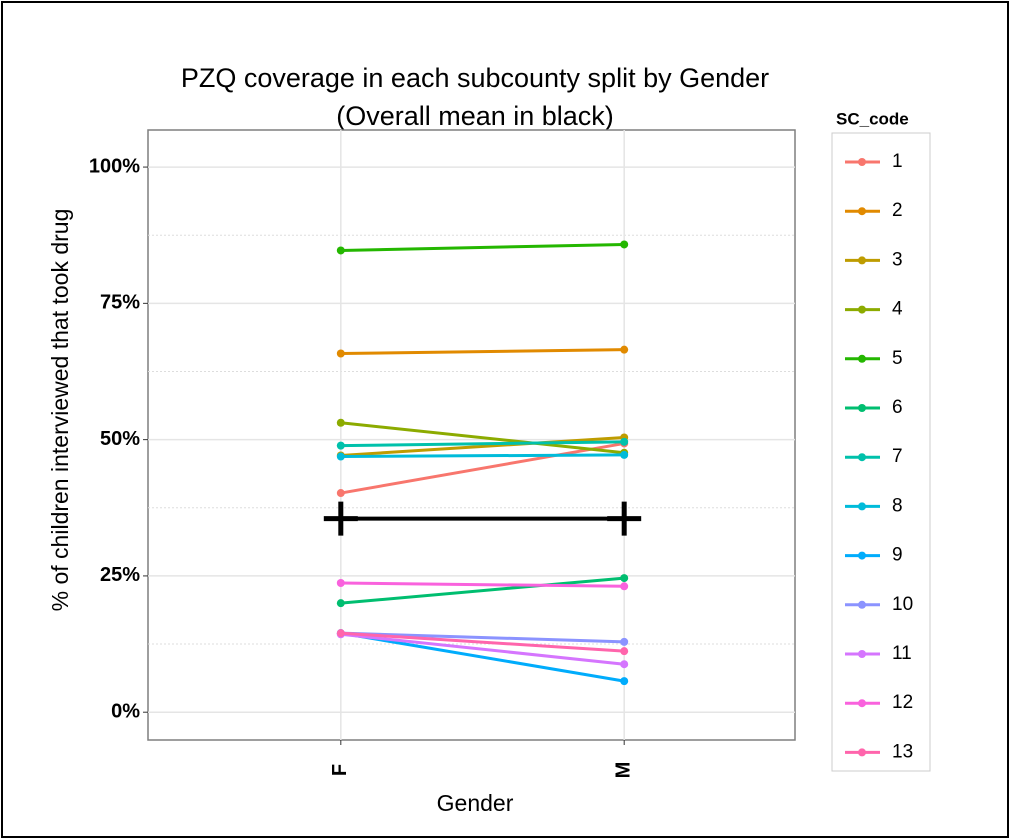 The image size is (1011, 840). I want to click on y-axis-label: % of children interviewed that took drug, so click(60, 410).